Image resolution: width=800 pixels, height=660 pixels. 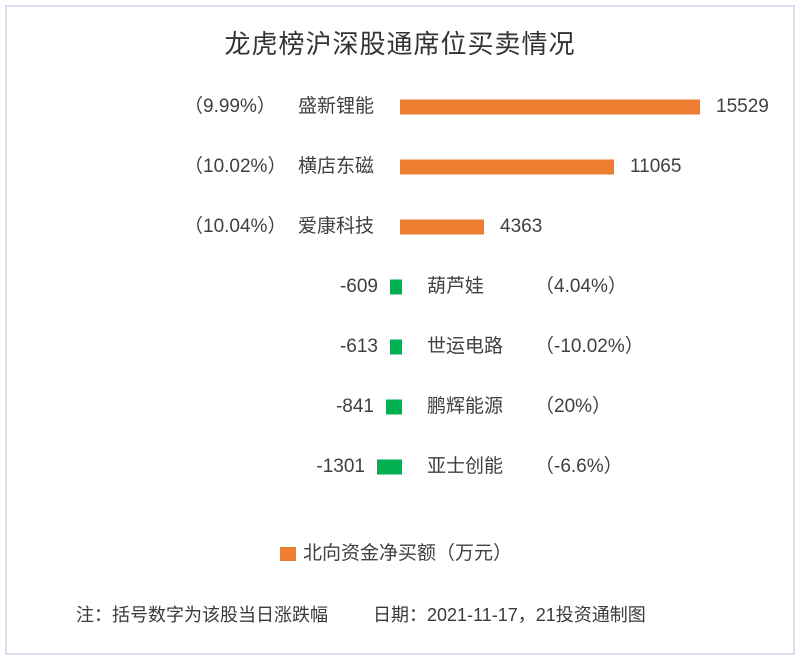 I want to click on footer-date: 日期：2021-11-17，21投资通制图, so click(x=509, y=615).